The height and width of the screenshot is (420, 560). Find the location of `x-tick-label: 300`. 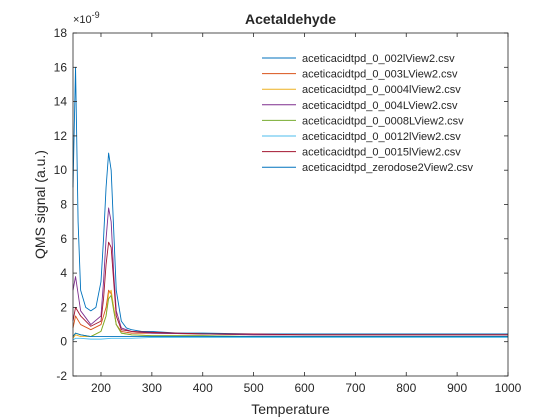

x-tick-label: 300 is located at coordinates (152, 388).